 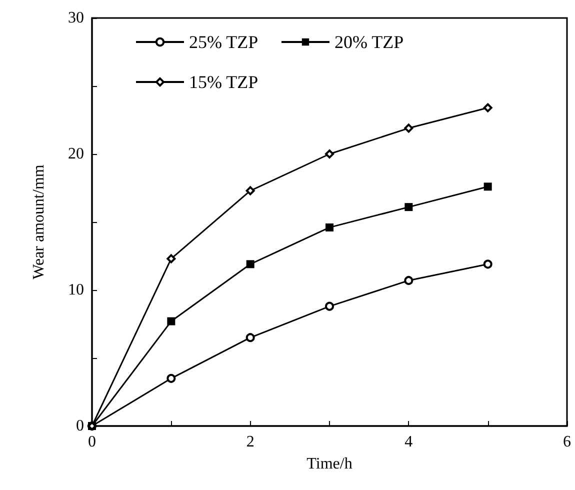 I want to click on legend-label: 25% TZP, so click(x=223, y=42).